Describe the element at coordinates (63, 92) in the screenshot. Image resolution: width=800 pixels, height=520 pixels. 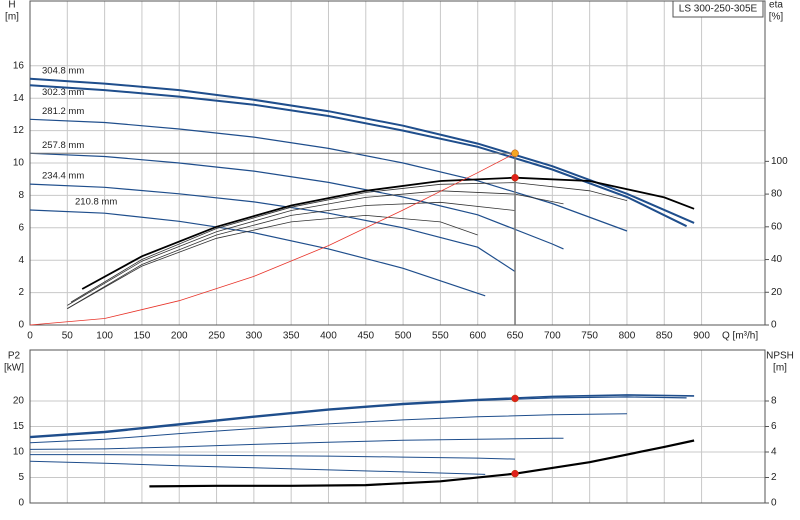
I see `curve-label: 302.3 mm` at that location.